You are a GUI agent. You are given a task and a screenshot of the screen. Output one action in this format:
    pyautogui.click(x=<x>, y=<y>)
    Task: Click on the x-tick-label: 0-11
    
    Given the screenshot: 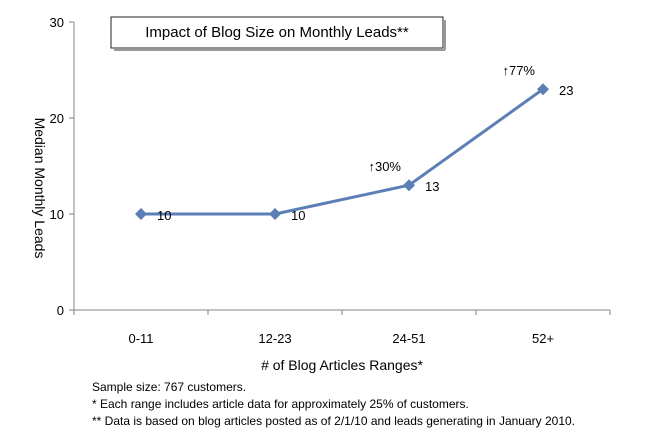 What is the action you would take?
    pyautogui.click(x=140, y=338)
    